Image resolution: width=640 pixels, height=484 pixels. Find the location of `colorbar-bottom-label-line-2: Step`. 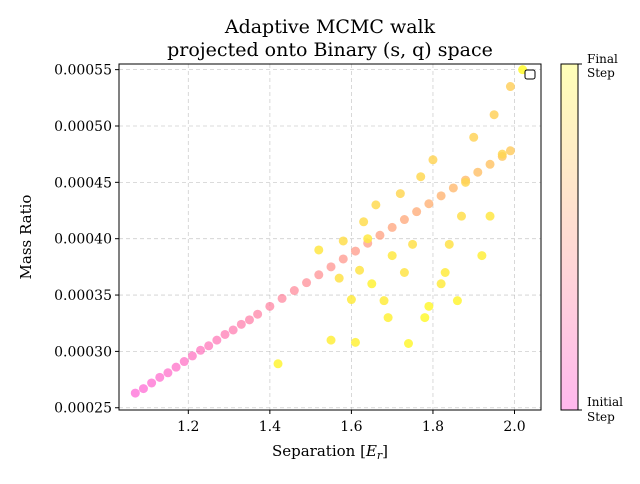

colorbar-bottom-label-line-2: Step is located at coordinates (601, 417).